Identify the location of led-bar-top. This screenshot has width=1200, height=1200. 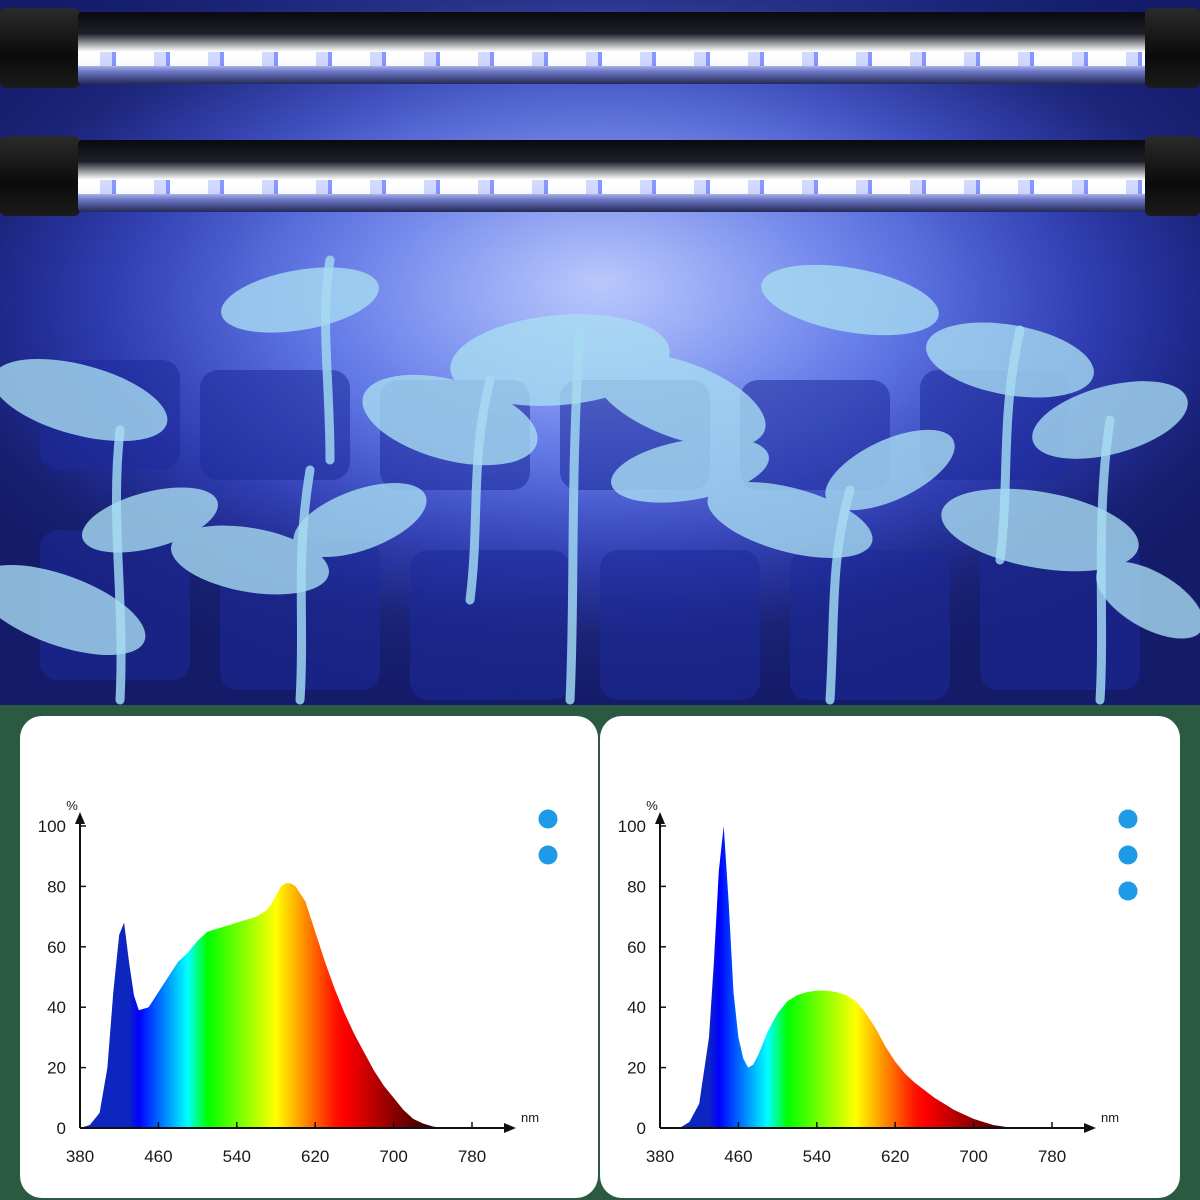
(600, 44).